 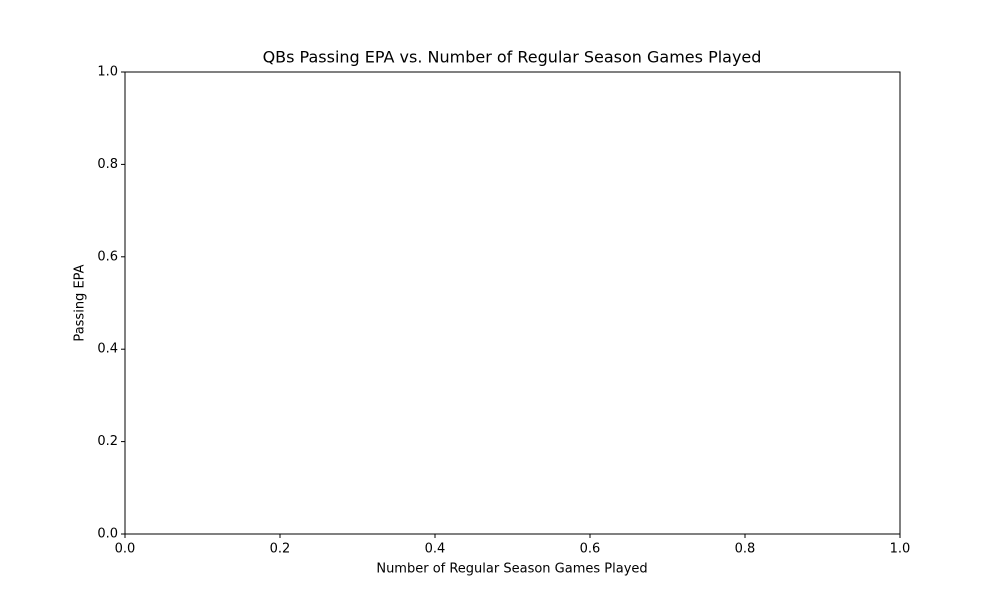 What do you see at coordinates (511, 569) in the screenshot?
I see `x-axis-label: Number of Regular Season Games Played` at bounding box center [511, 569].